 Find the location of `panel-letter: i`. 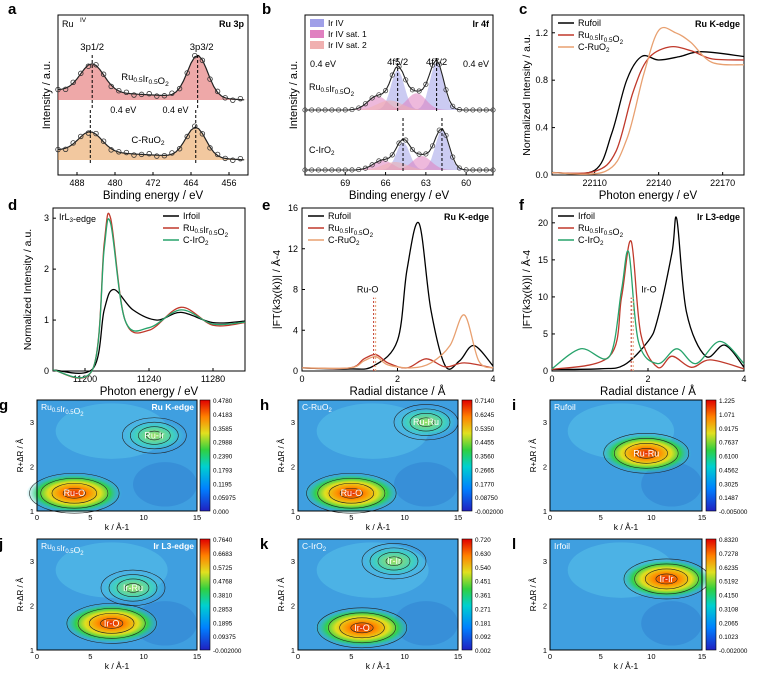

panel-letter: i is located at coordinates (514, 405).